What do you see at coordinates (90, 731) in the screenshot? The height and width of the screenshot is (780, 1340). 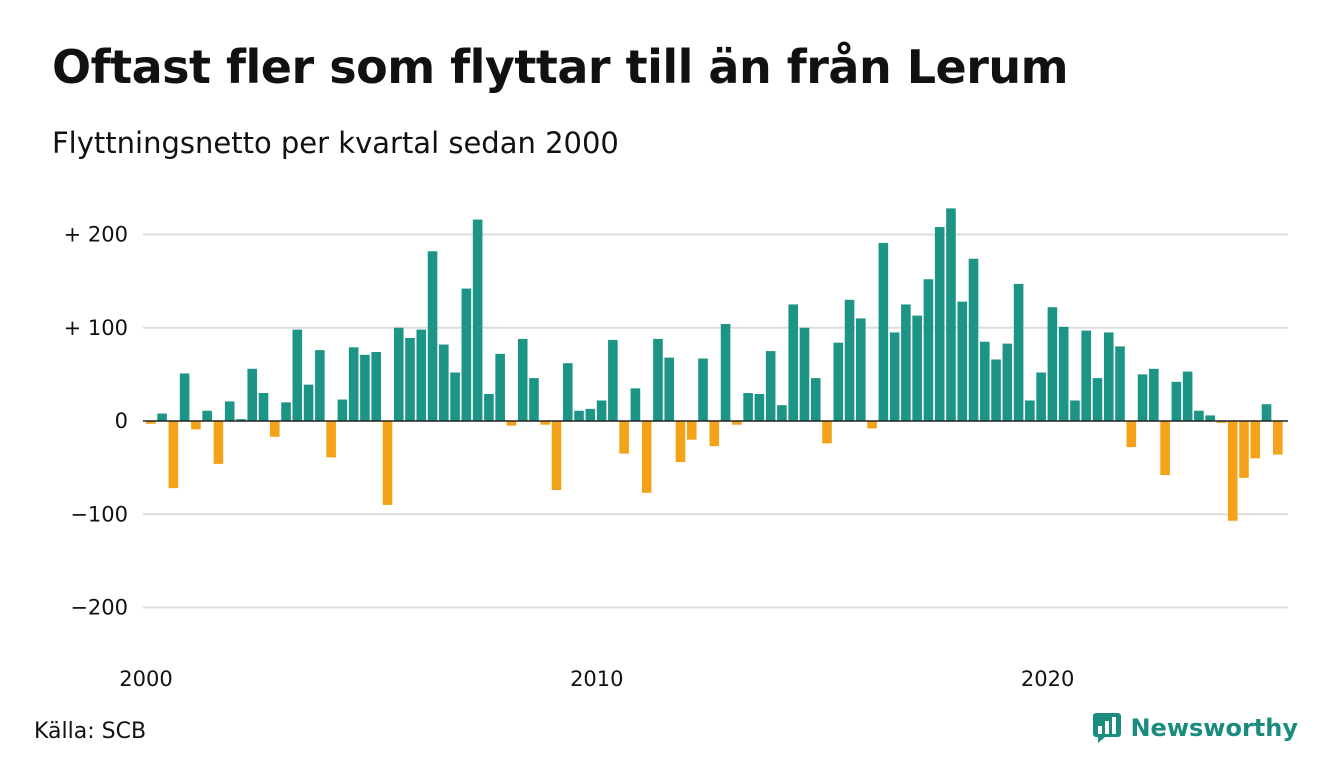 I see `source-note: Källa: SCB` at bounding box center [90, 731].